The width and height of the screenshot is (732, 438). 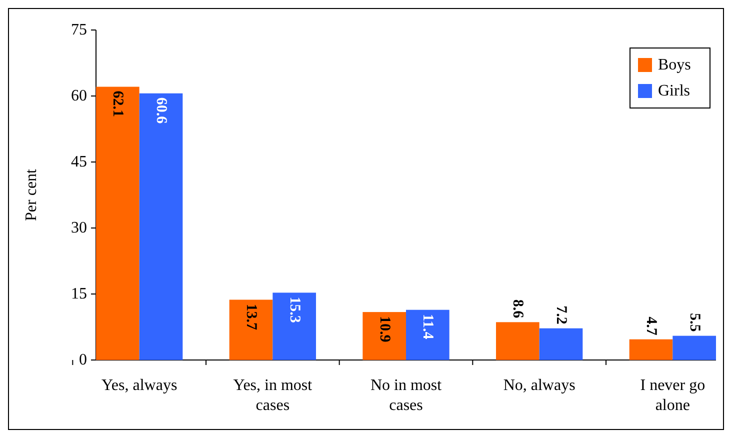 I want to click on data-label: 7.2, so click(x=561, y=315).